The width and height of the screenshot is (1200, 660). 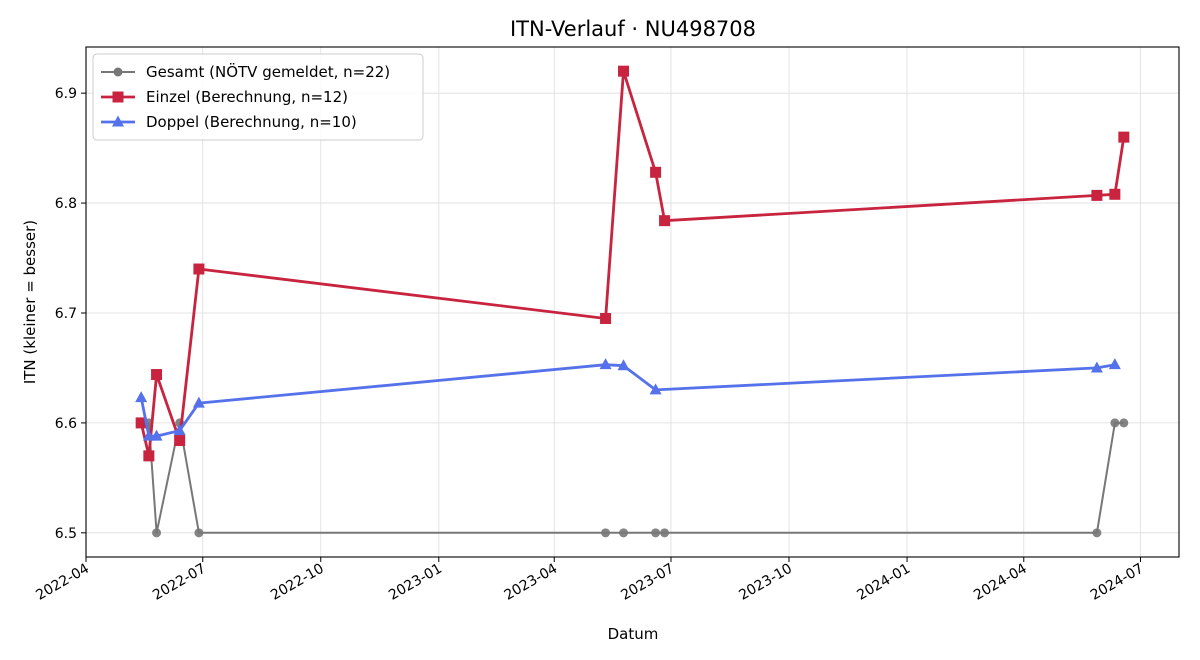 What do you see at coordinates (62, 582) in the screenshot?
I see `x-tick-label: 2022-04` at bounding box center [62, 582].